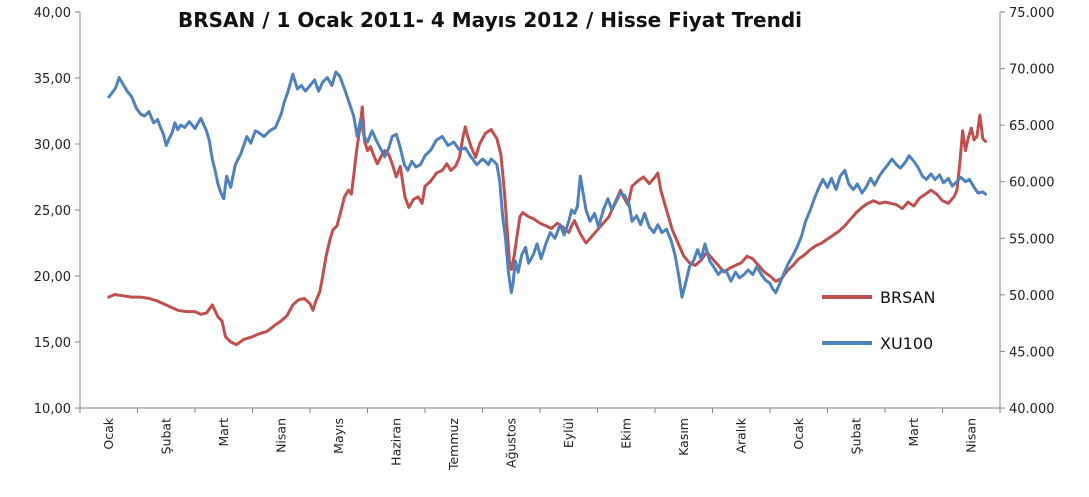 The width and height of the screenshot is (1089, 497). What do you see at coordinates (1032, 13) in the screenshot?
I see `right-tick-label: 75.000` at bounding box center [1032, 13].